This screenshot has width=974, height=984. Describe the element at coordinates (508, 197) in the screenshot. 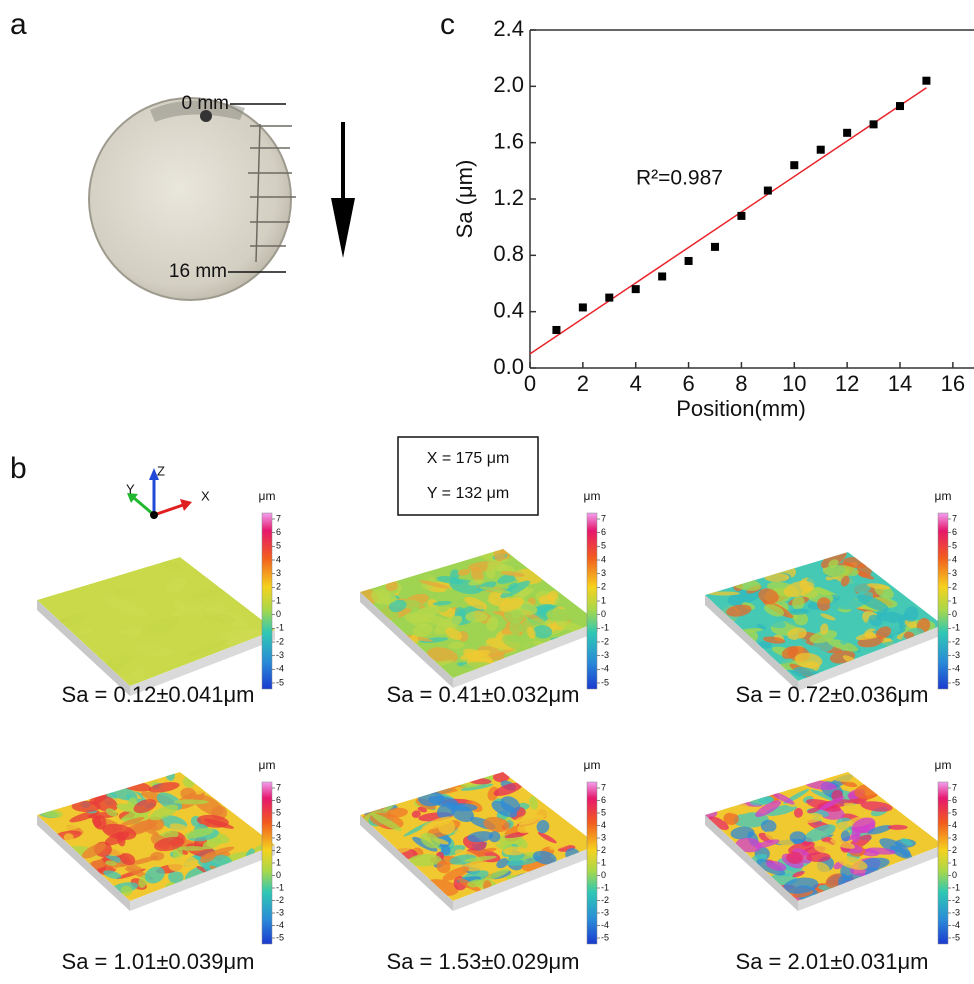

I see `y-tick-label: 1.2` at that location.